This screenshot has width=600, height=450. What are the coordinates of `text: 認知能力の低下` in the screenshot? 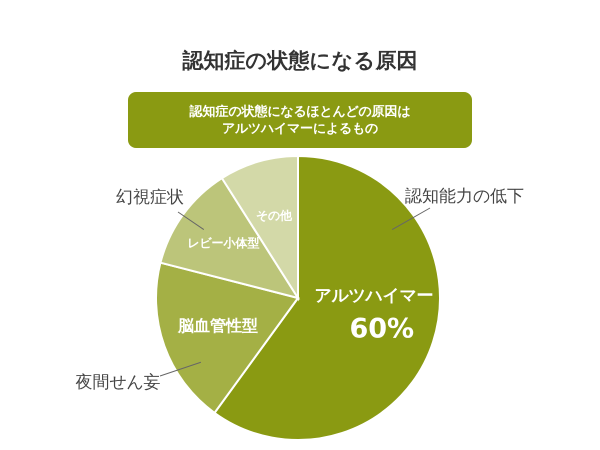 It's located at (464, 196).